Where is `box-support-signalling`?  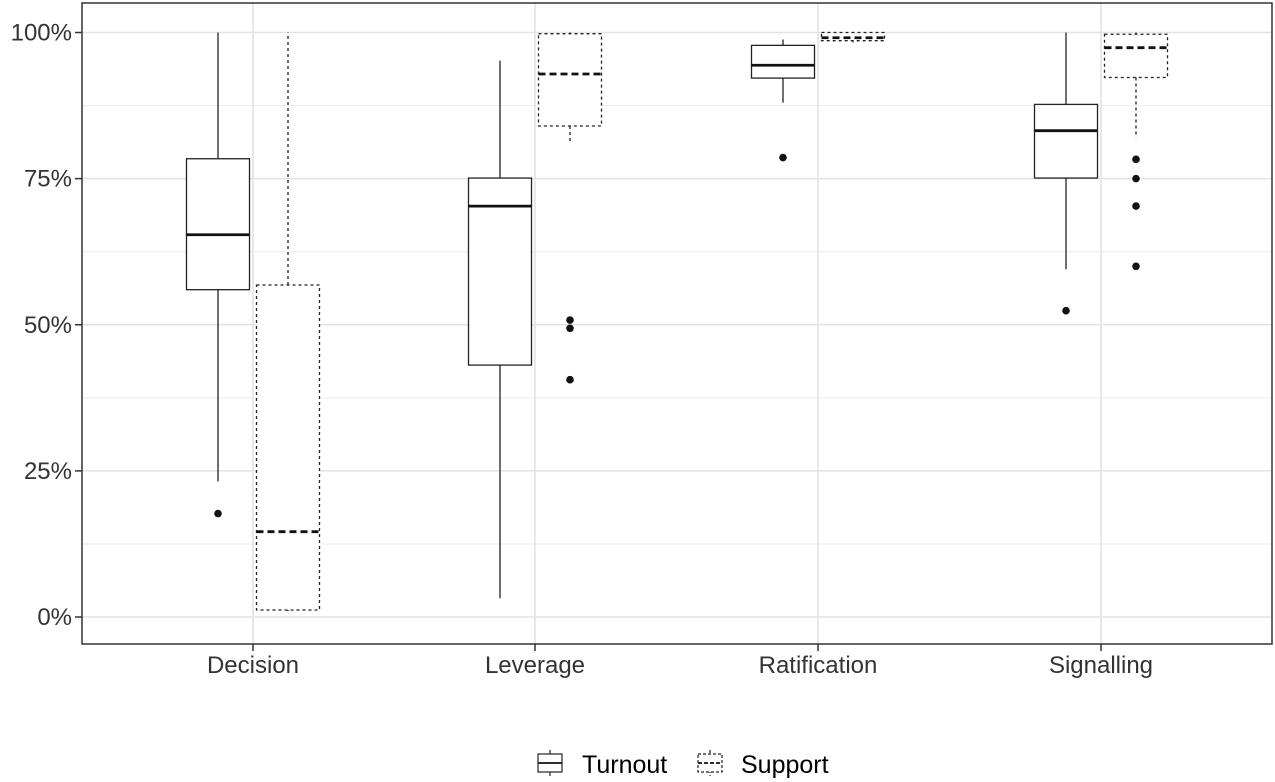 box-support-signalling is located at coordinates (1136, 151).